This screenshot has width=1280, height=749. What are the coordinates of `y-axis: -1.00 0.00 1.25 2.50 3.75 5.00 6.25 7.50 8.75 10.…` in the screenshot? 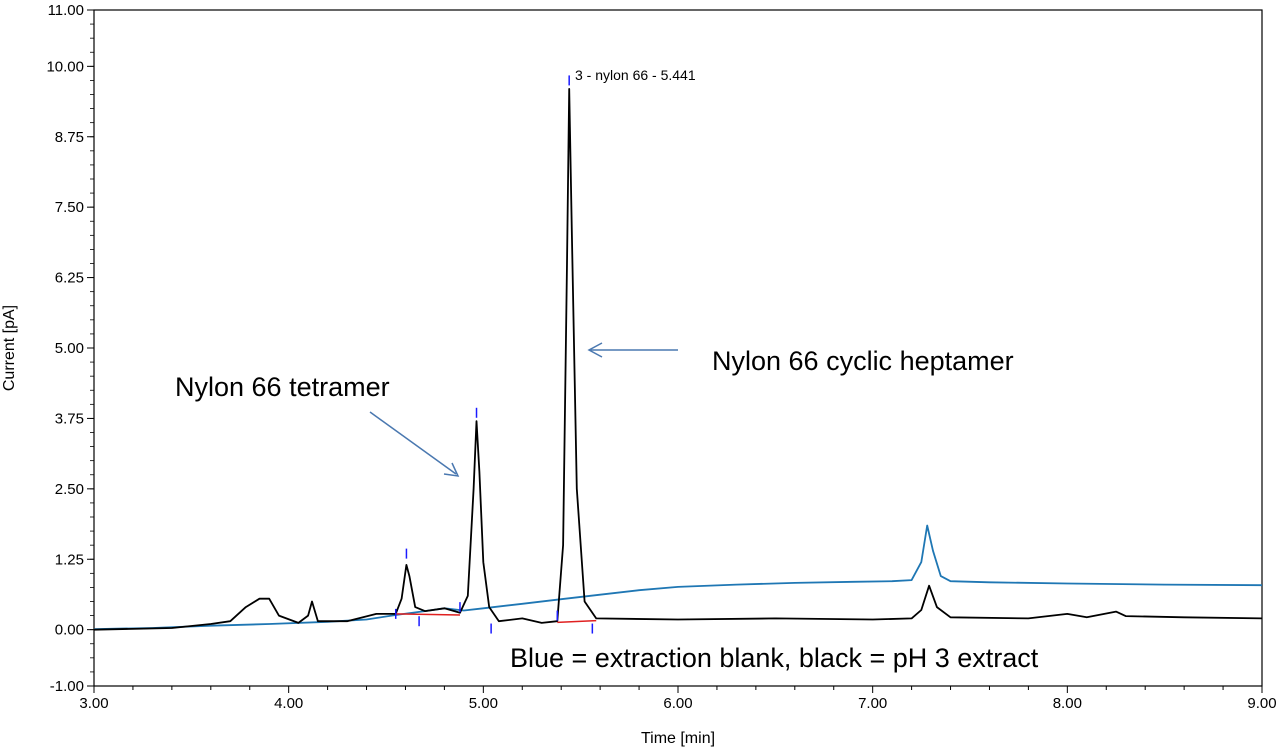 It's located at (70, 348).